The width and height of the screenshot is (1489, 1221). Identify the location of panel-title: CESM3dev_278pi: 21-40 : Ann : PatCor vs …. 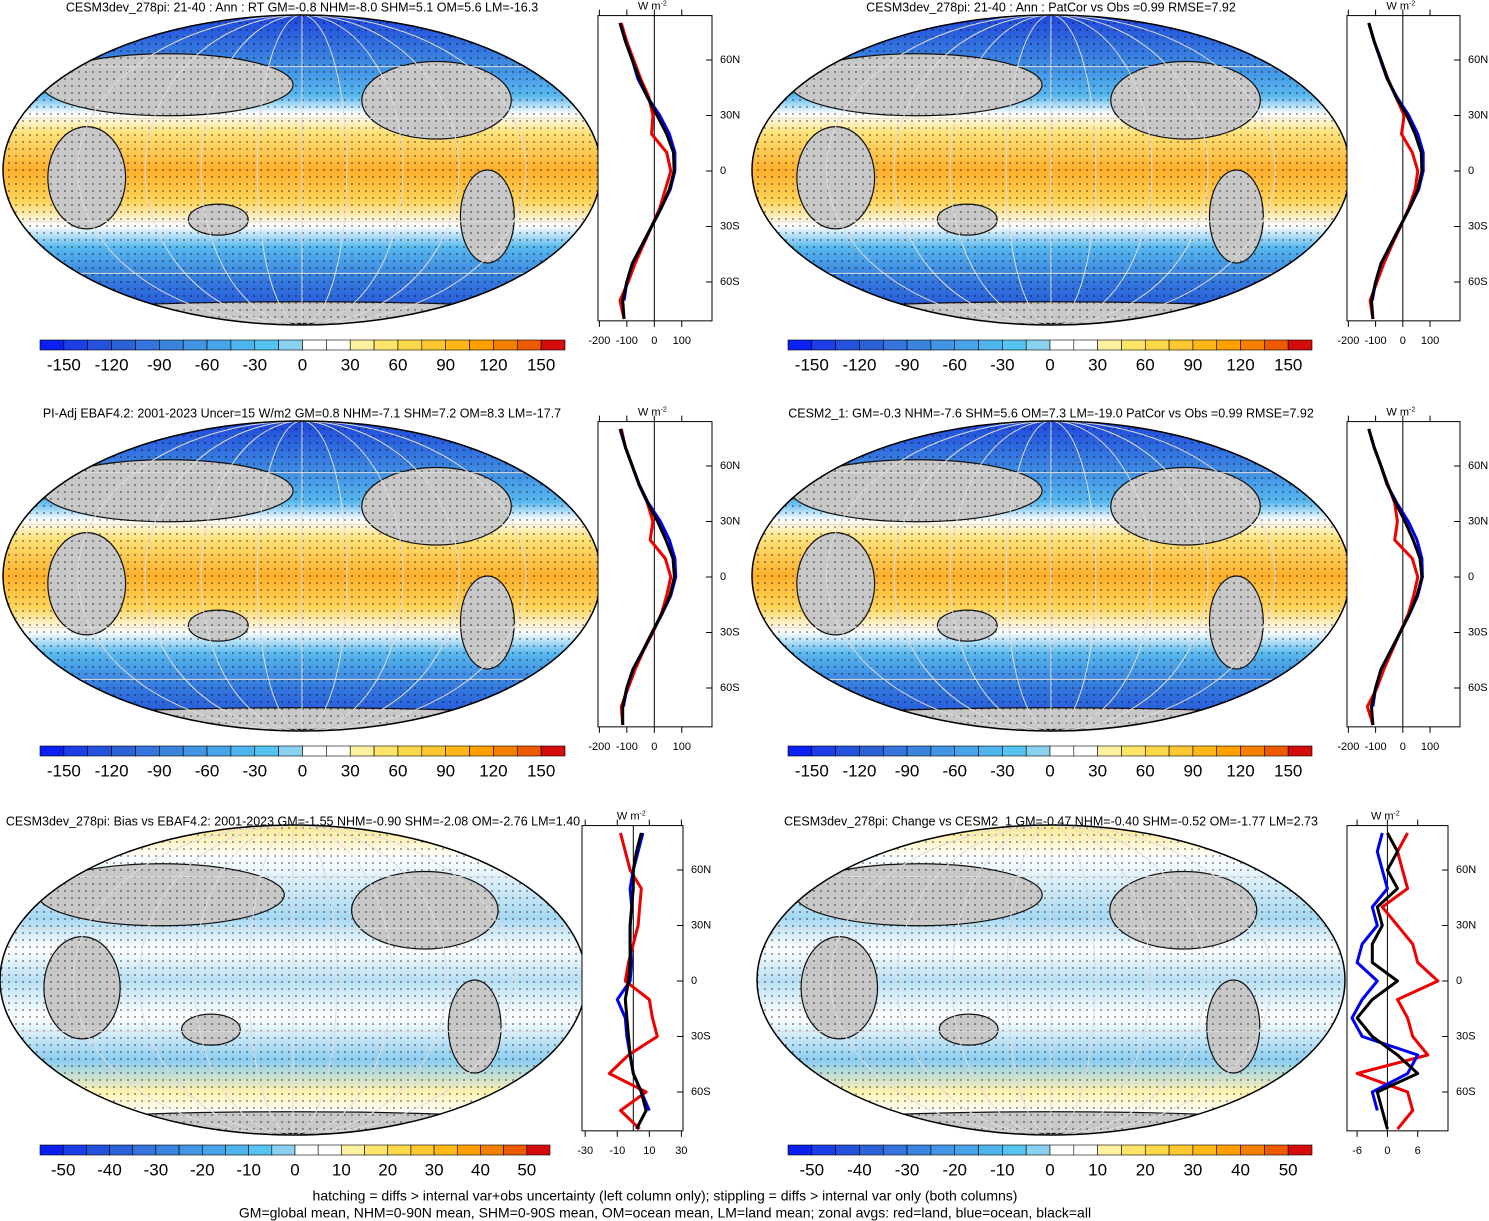
(1051, 7).